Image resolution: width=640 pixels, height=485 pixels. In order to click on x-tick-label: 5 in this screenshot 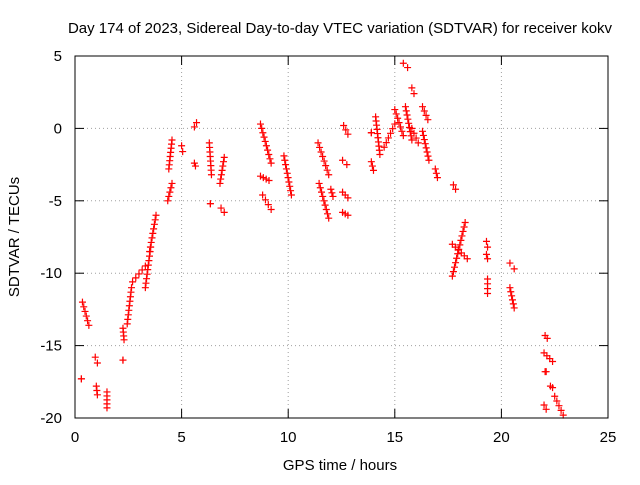, I will do `click(181, 437)`.